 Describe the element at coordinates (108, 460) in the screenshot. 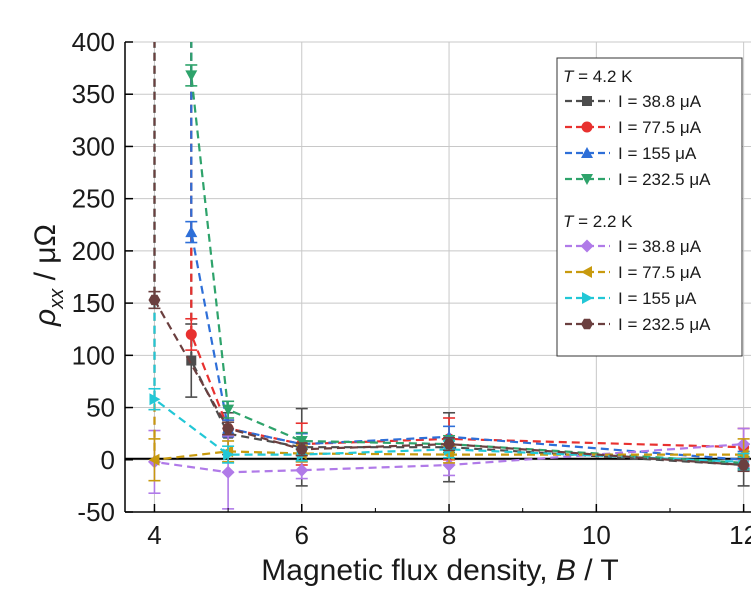

I see `y-tick-label: 0` at that location.